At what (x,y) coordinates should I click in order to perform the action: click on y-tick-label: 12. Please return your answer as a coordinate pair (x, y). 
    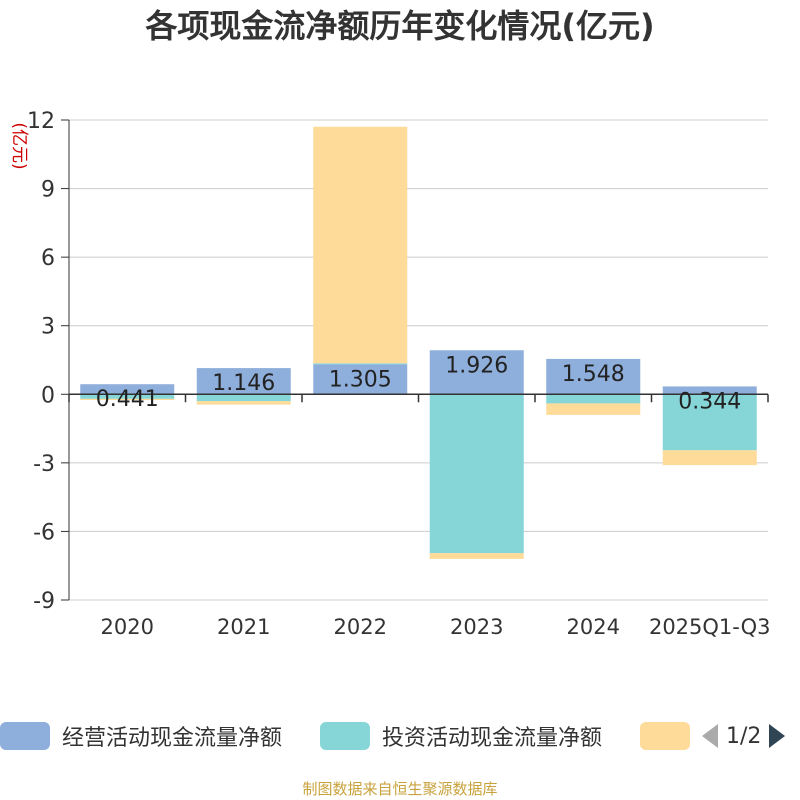
    Looking at the image, I should click on (41, 121).